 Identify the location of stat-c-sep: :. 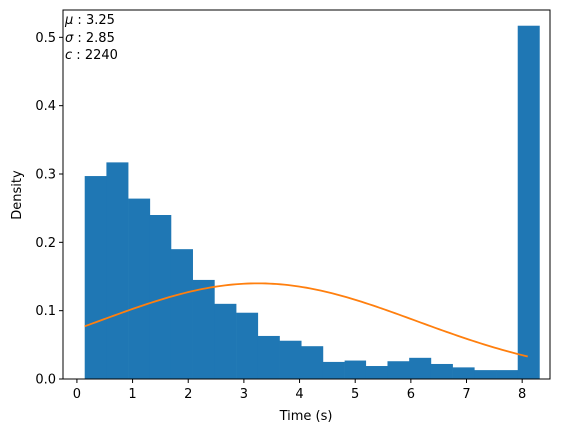
(78, 55).